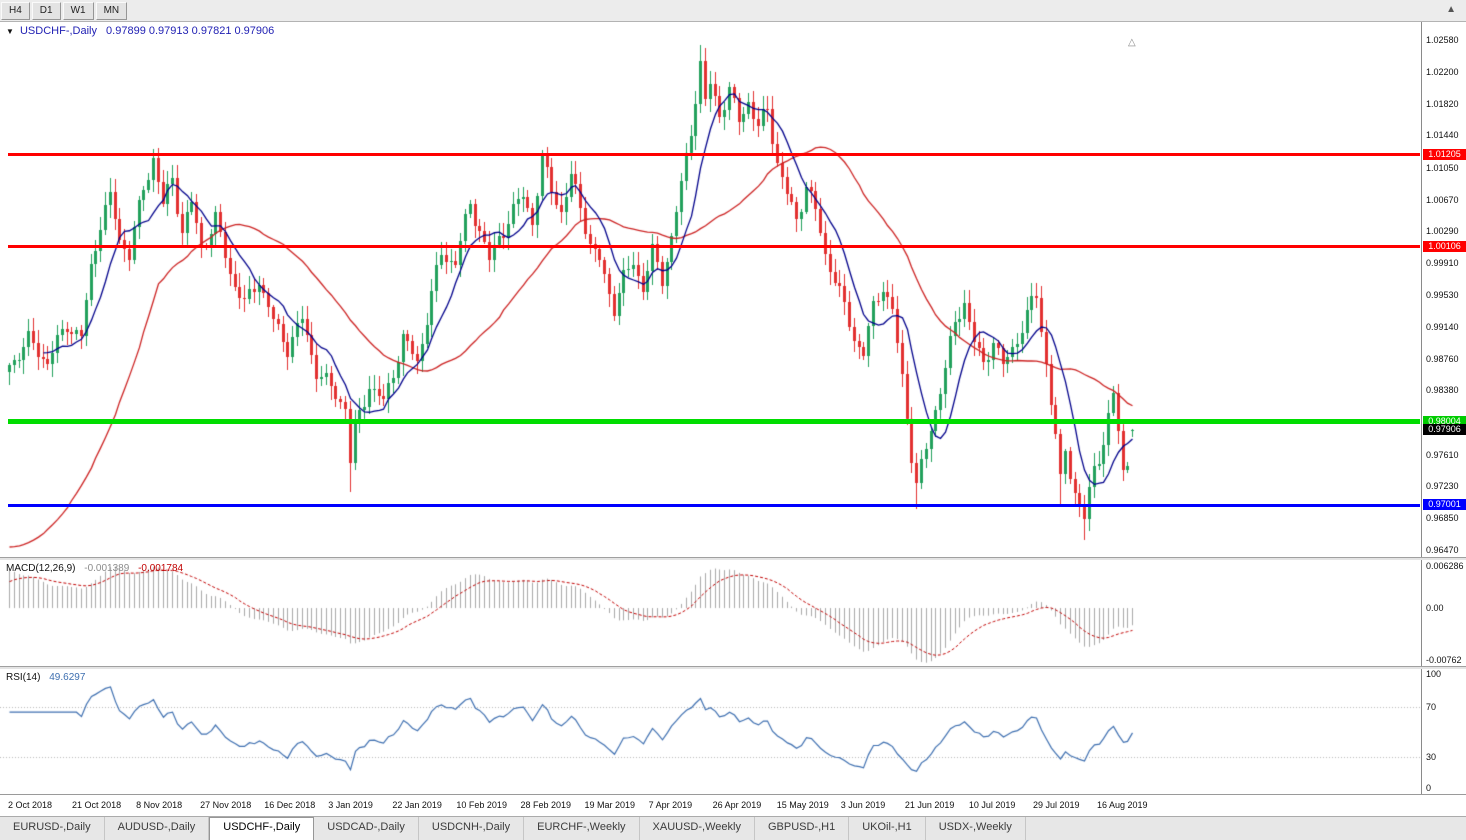  I want to click on chart-tab-usdcnh-daily: USDCNH-,Daily, so click(472, 828).